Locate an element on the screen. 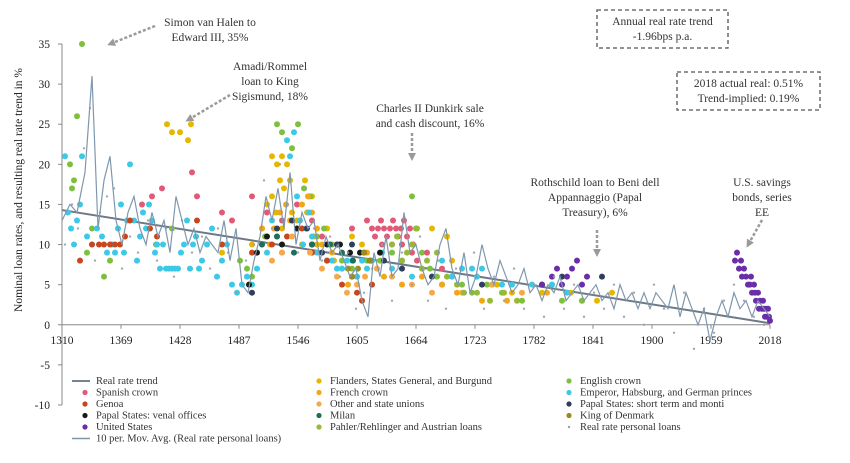  x-tick-label: 1369 is located at coordinates (121, 341).